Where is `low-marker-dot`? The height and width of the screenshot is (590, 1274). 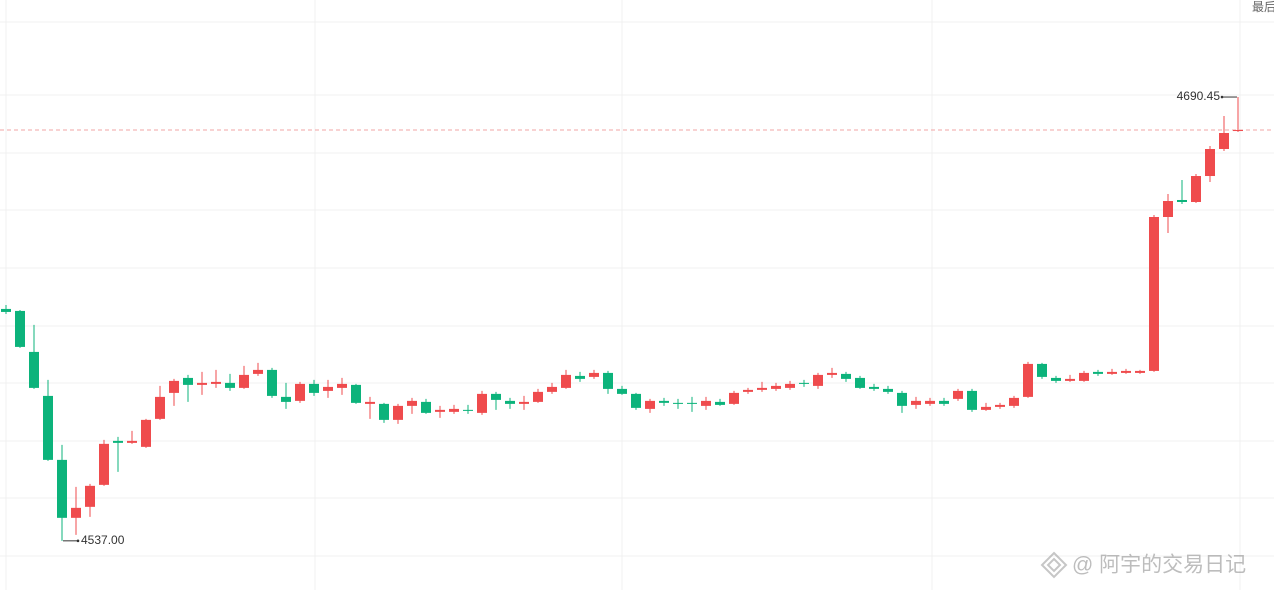
low-marker-dot is located at coordinates (78, 541).